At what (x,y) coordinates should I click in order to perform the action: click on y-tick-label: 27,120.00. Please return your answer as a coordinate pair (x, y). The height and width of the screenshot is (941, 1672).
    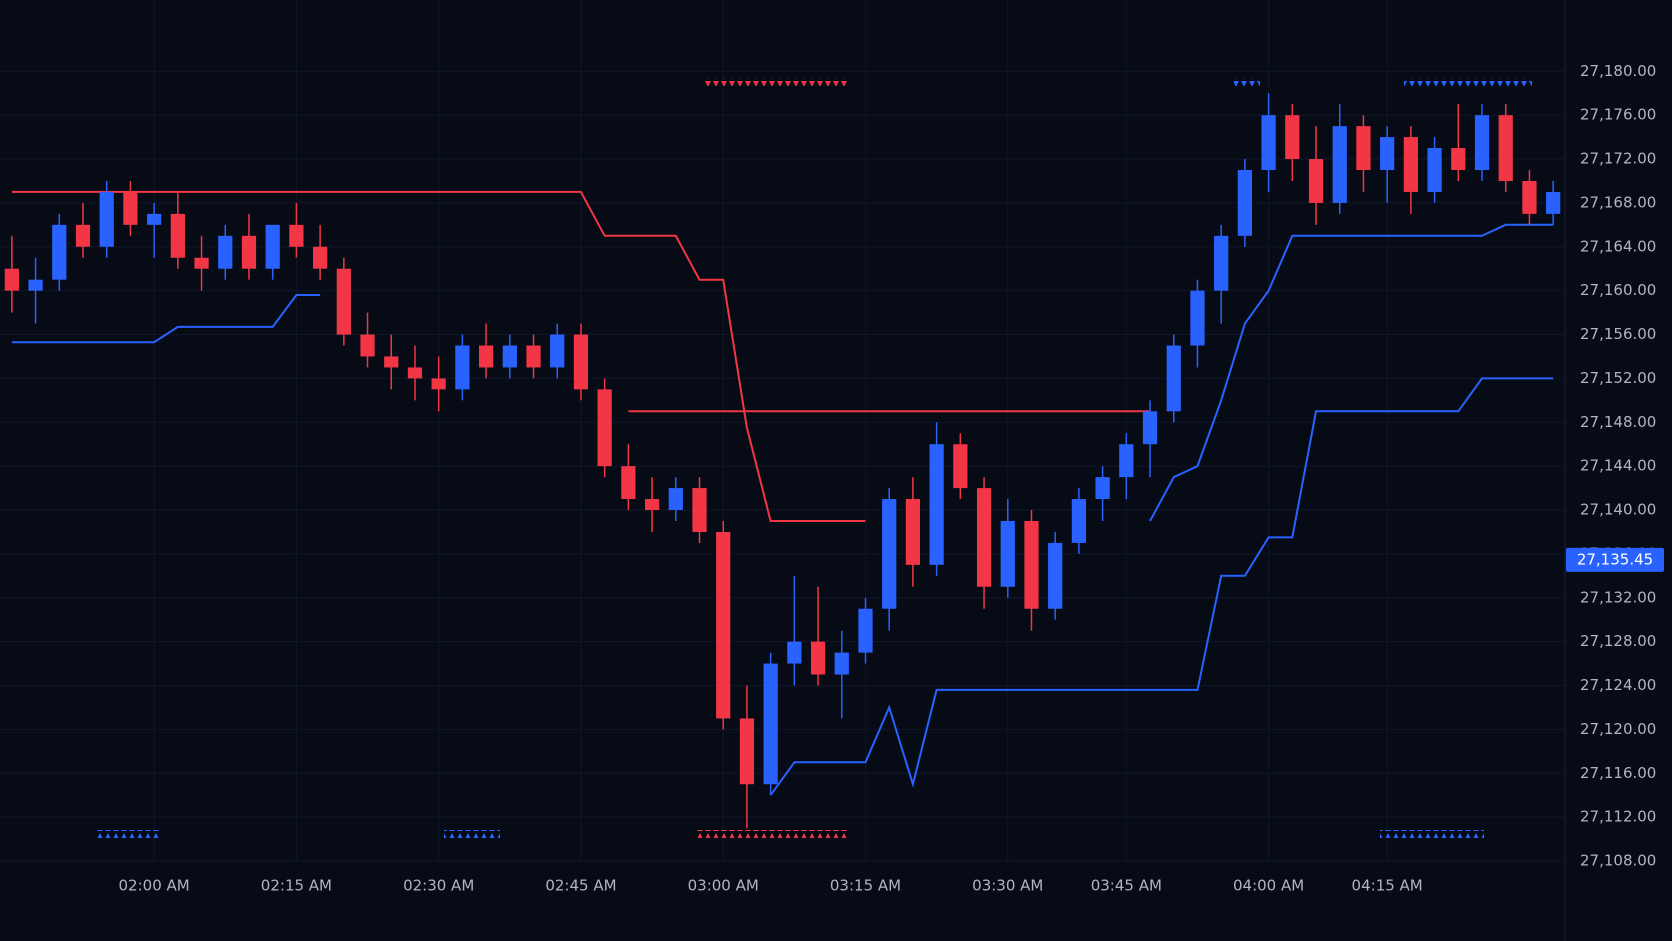
    Looking at the image, I should click on (1618, 729).